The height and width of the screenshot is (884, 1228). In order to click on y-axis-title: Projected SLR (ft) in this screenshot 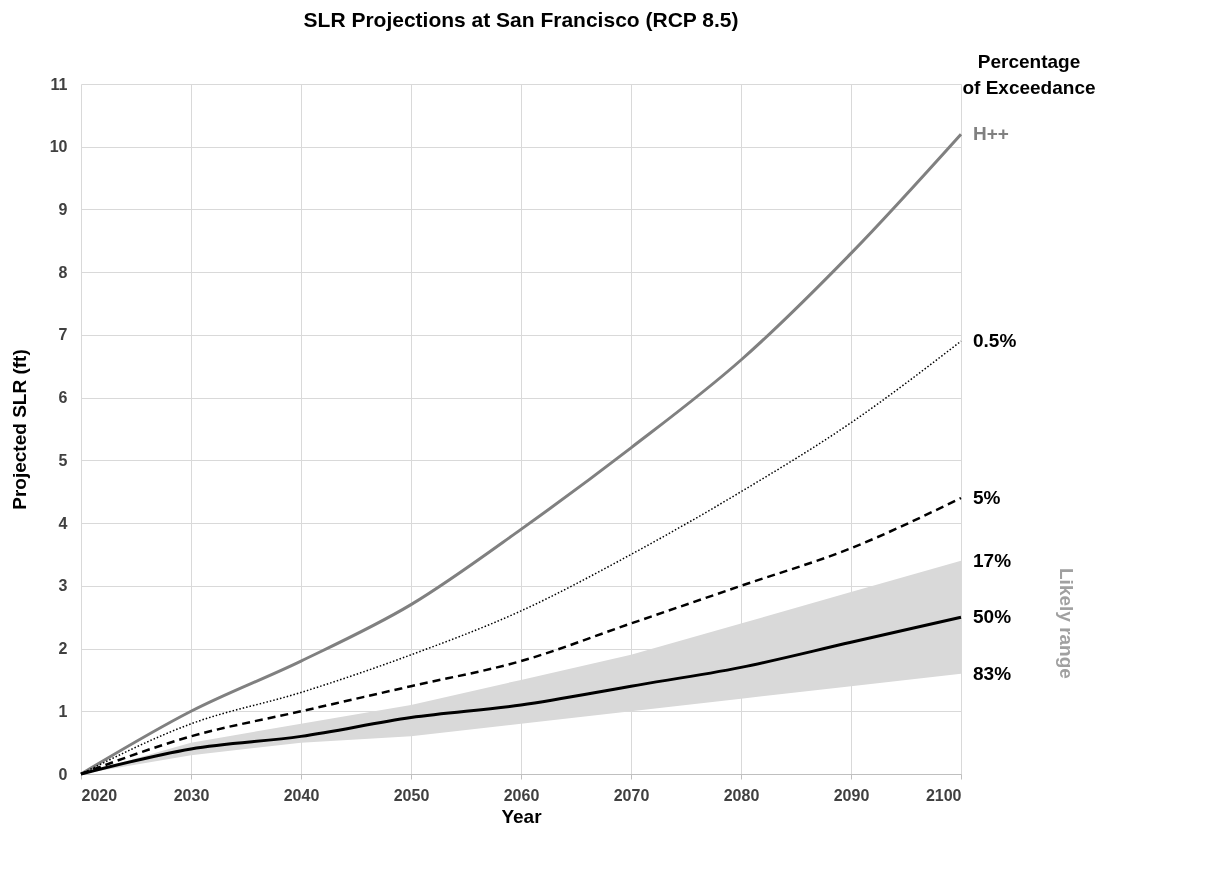, I will do `click(19, 429)`.